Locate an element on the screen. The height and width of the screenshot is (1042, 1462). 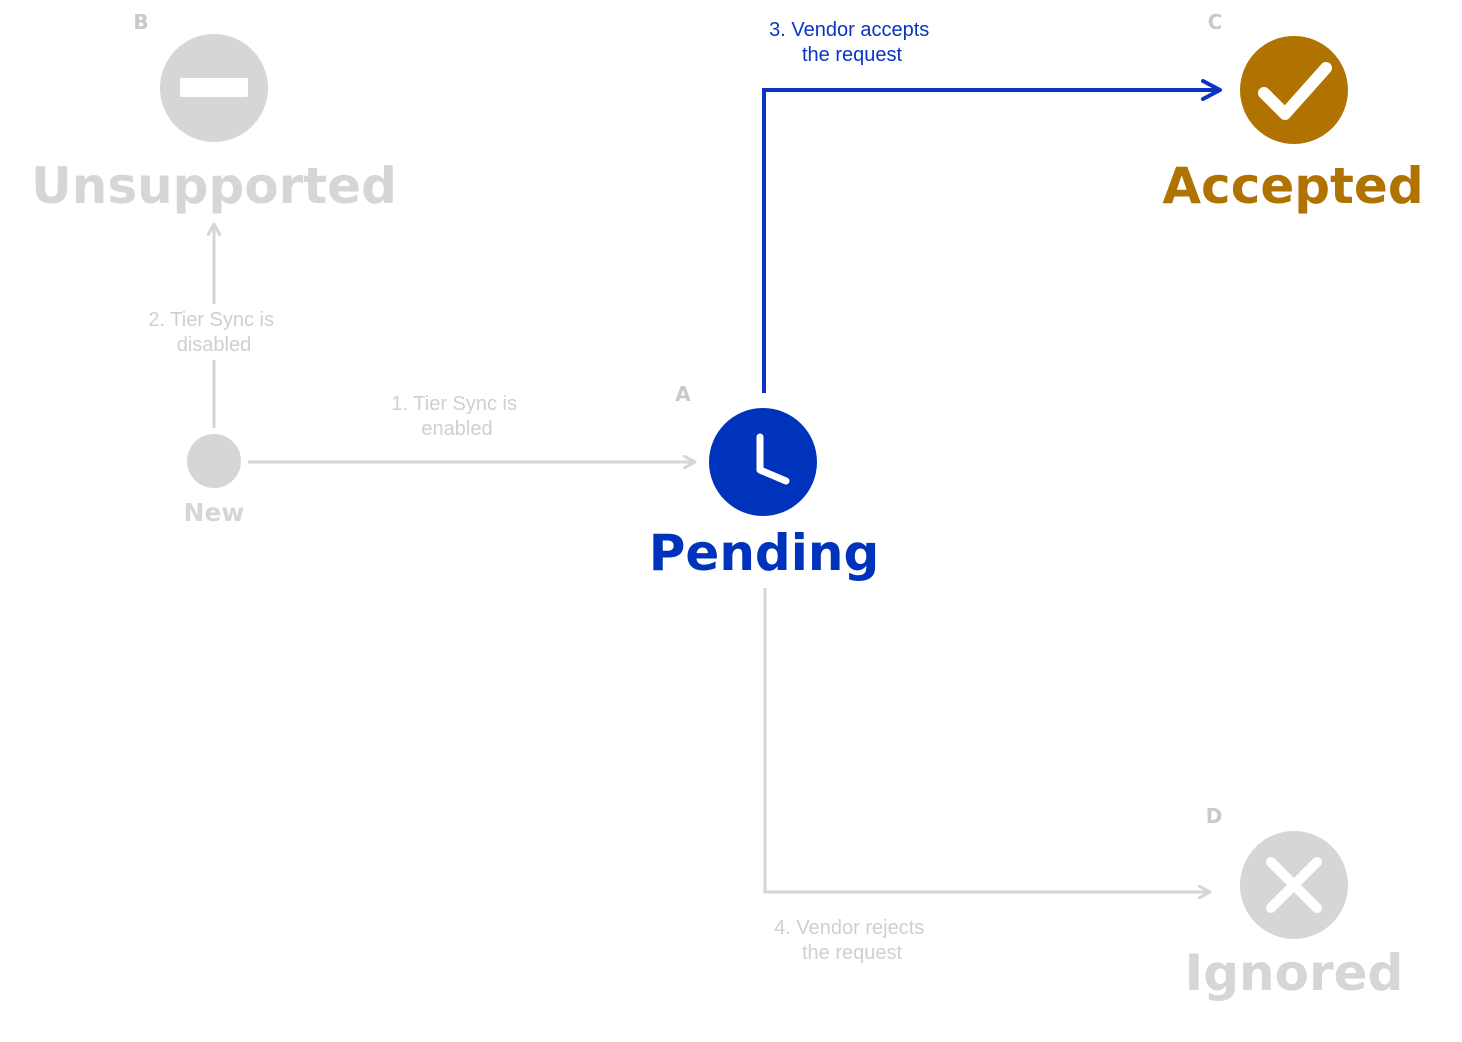
edge-pending-to-accepted is located at coordinates (992, 236).